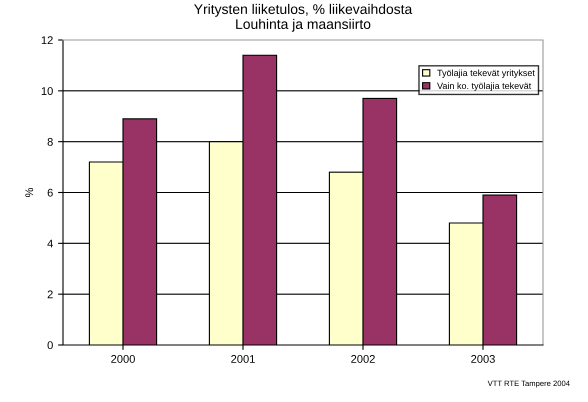 This screenshot has width=588, height=402. I want to click on legend-label: Työlajia tekevät yritykset, so click(486, 73).